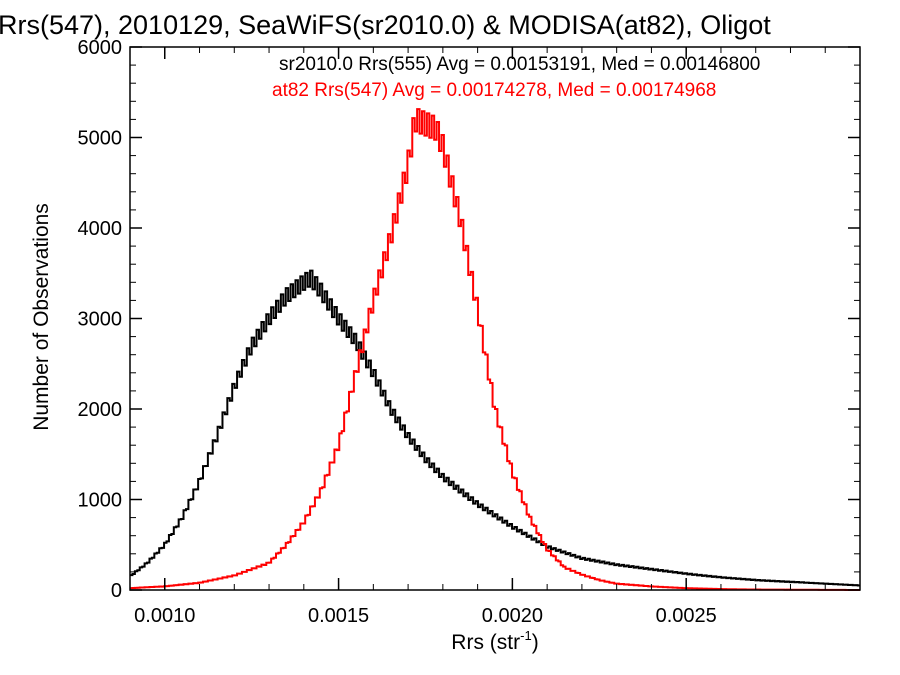  I want to click on x-tick-label: 0.0010, so click(164, 616).